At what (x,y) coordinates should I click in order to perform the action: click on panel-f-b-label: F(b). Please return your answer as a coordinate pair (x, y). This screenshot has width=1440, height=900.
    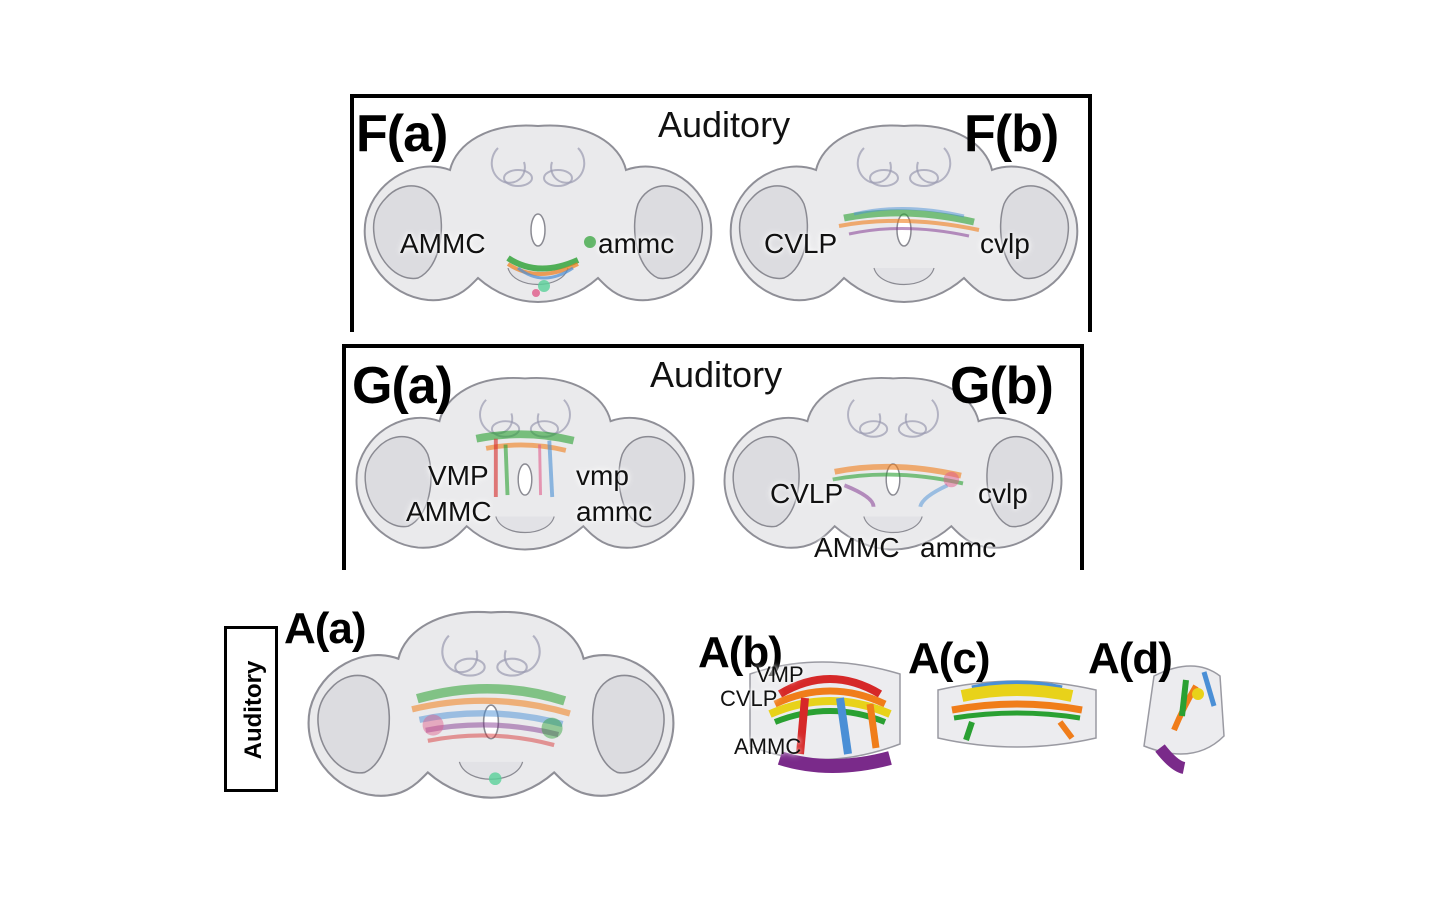
    Looking at the image, I should click on (1011, 134).